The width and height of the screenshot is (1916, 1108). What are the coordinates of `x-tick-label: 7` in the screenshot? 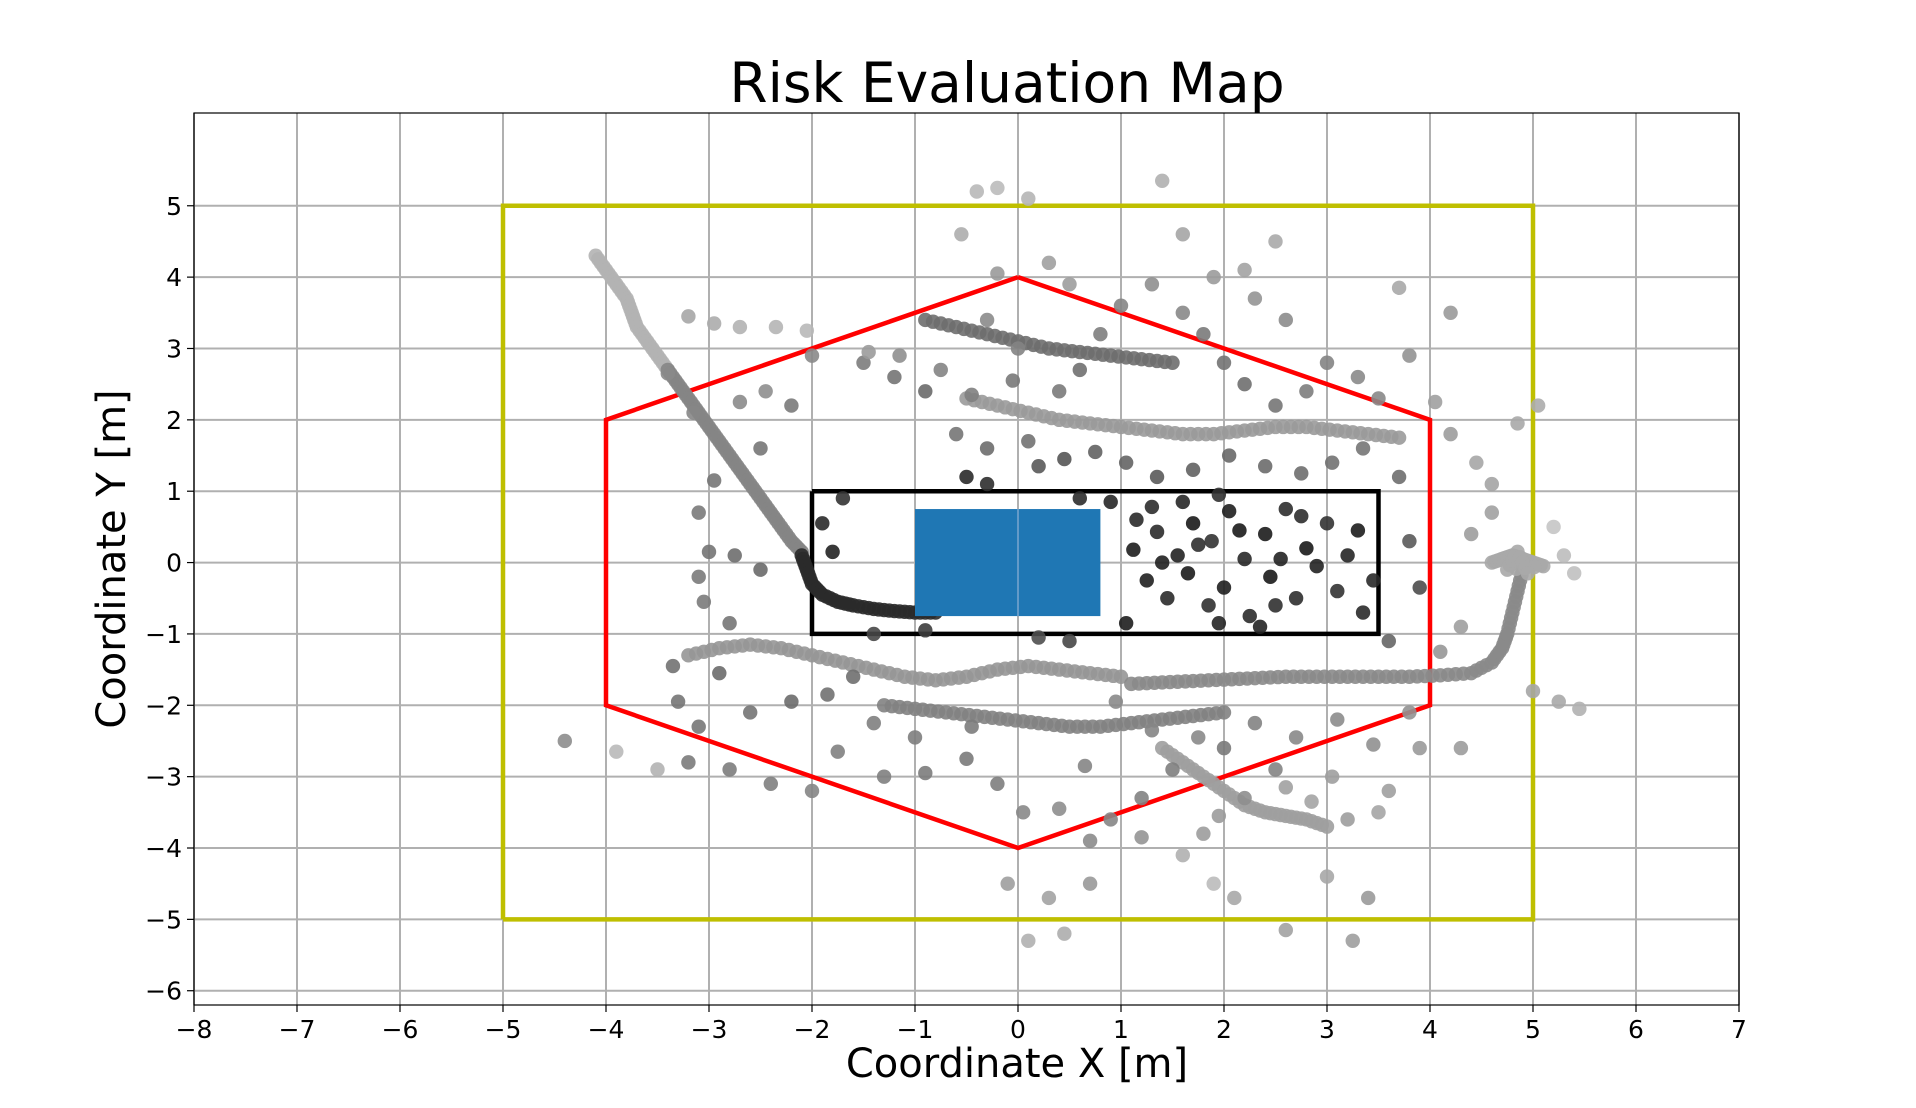 It's located at (1739, 1029).